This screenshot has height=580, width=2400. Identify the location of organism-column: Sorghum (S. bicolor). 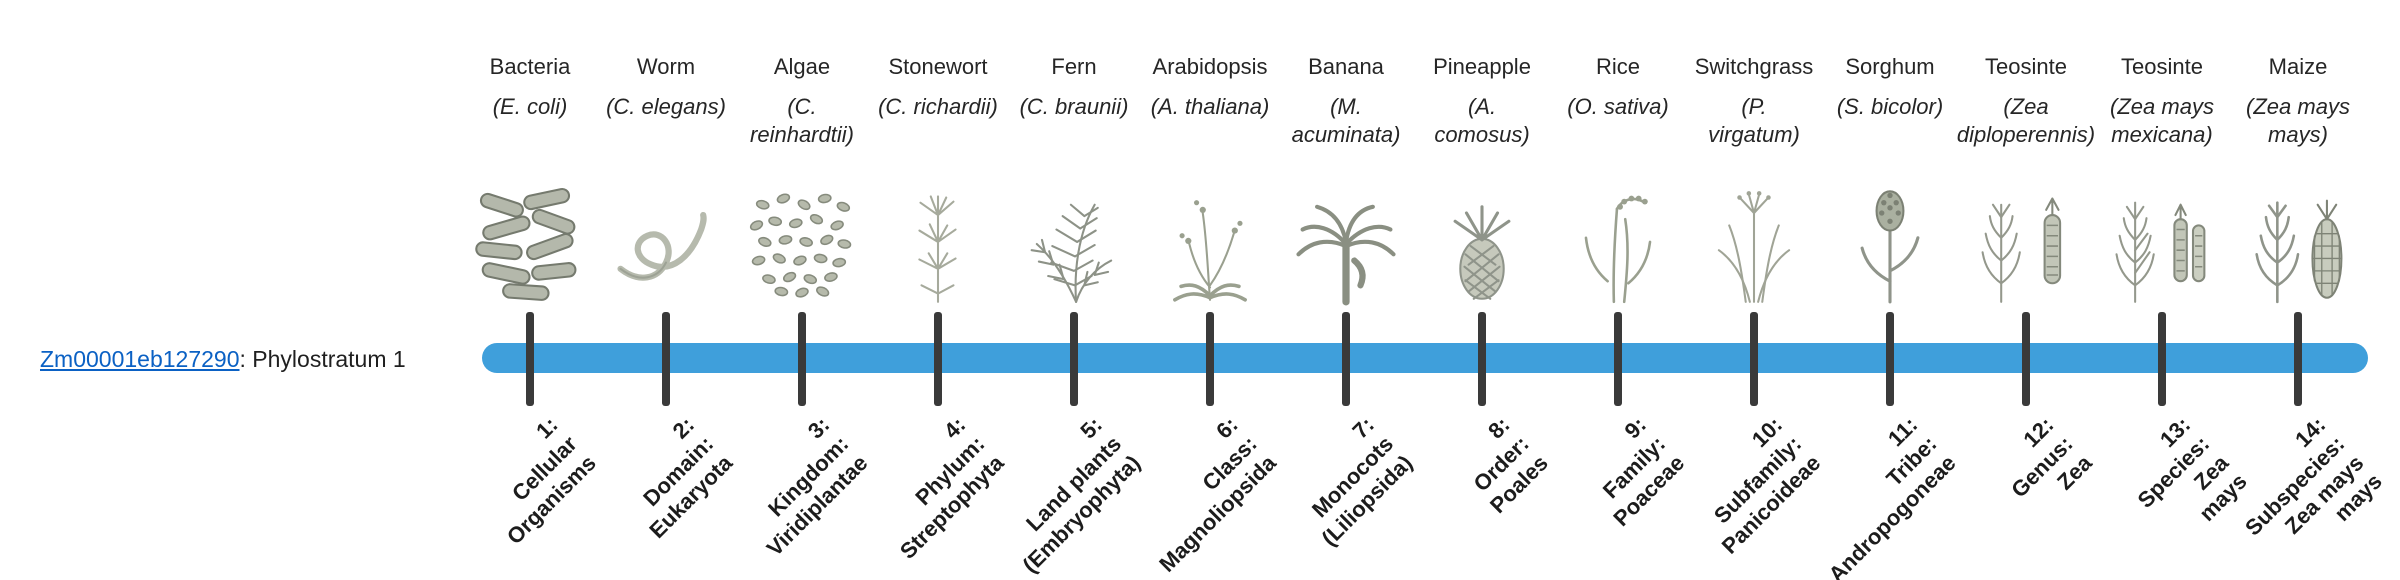
(1890, 180).